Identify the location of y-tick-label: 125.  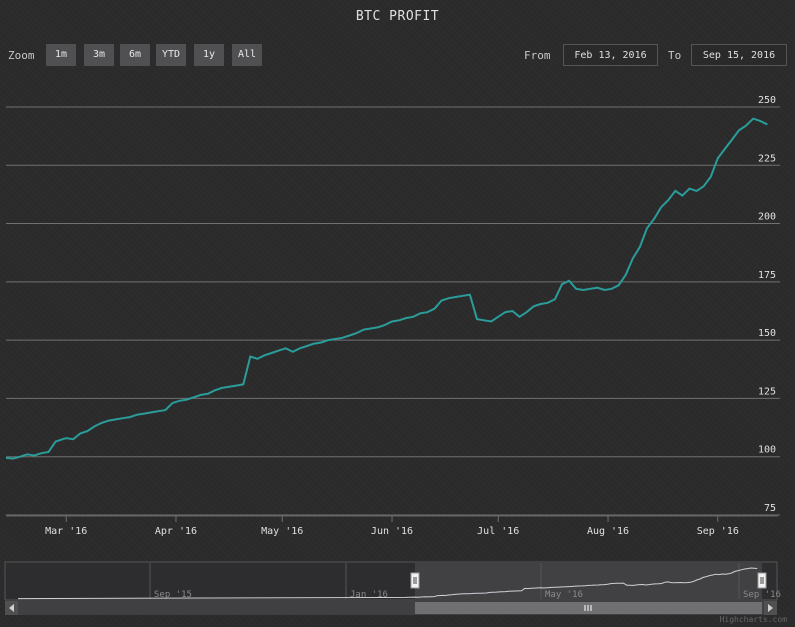
(767, 391).